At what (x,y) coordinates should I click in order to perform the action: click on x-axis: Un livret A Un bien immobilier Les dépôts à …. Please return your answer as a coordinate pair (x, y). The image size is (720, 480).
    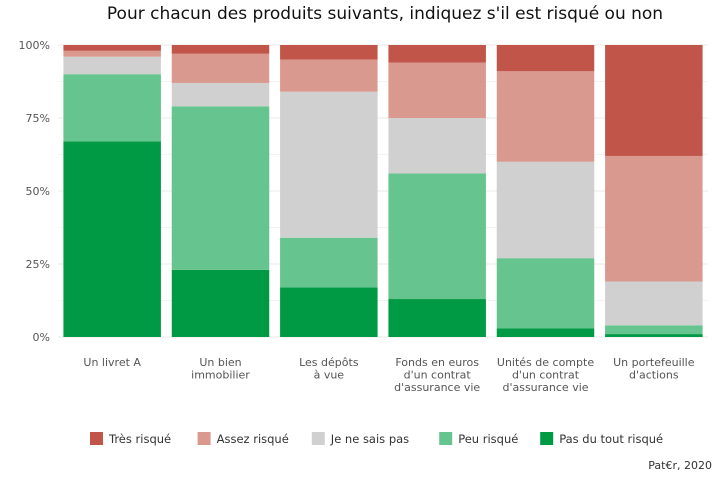
    Looking at the image, I should click on (388, 375).